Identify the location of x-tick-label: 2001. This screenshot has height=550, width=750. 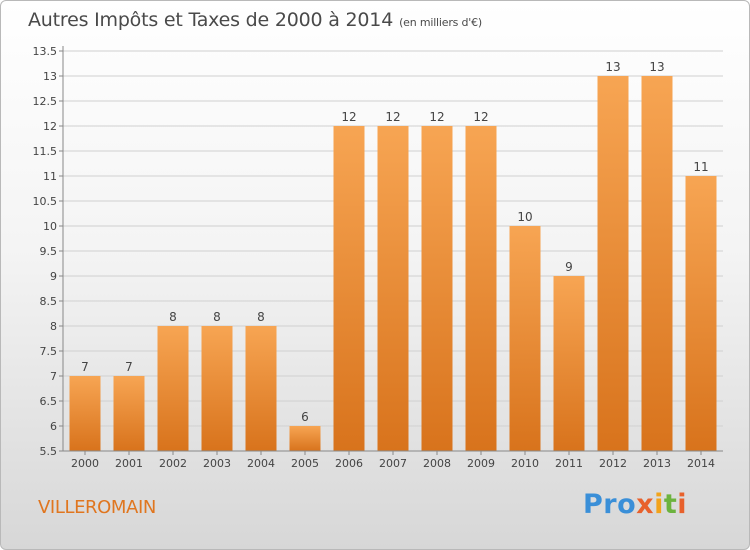
(129, 463).